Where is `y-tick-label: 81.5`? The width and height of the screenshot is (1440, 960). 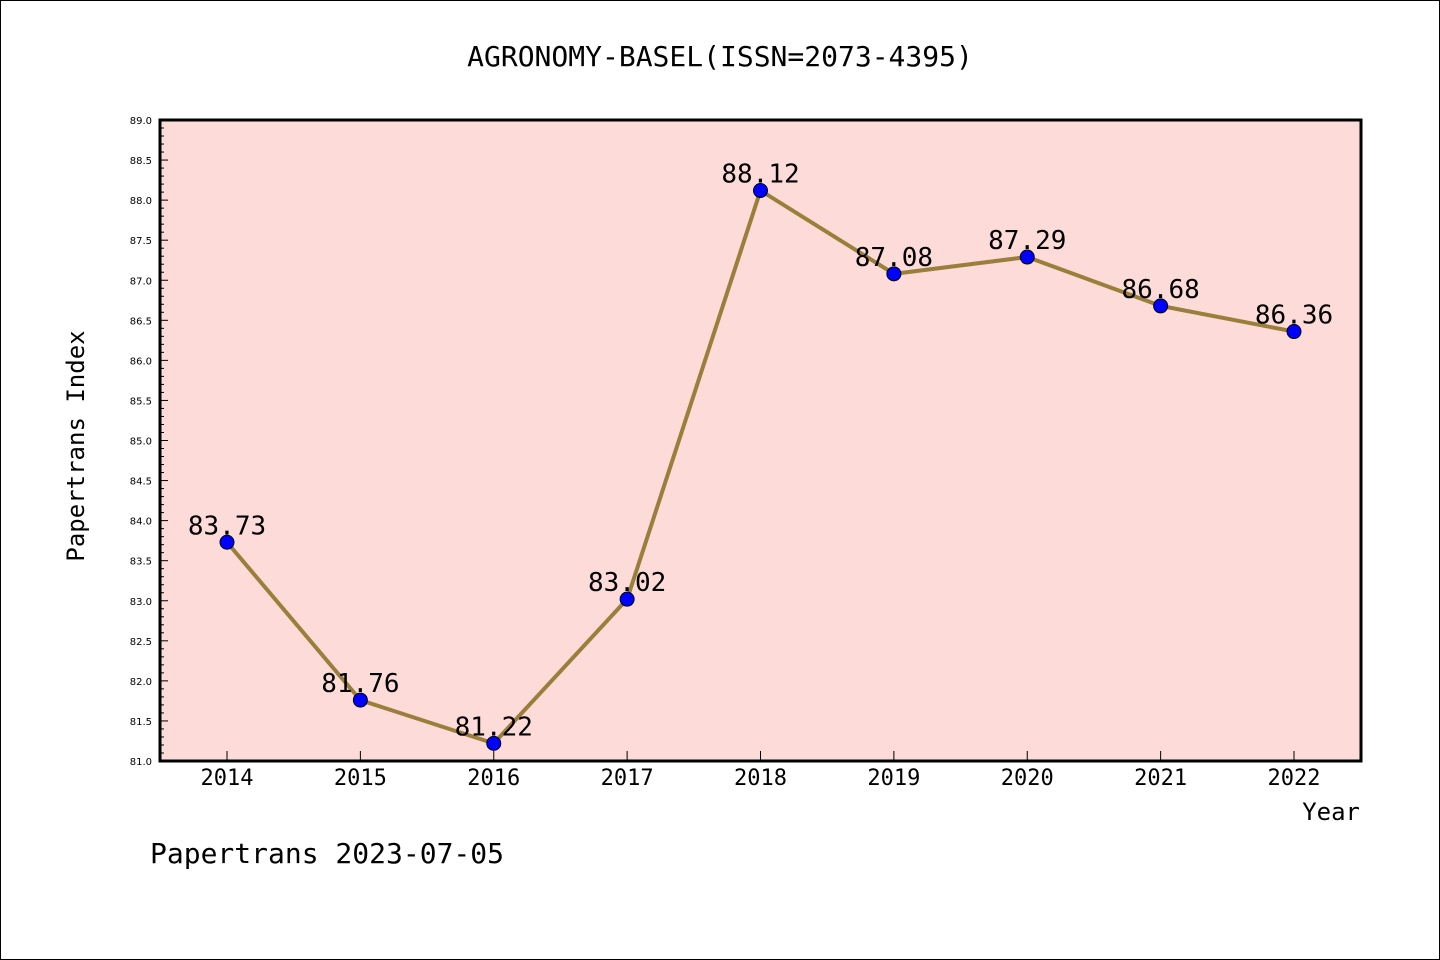
y-tick-label: 81.5 is located at coordinates (141, 722).